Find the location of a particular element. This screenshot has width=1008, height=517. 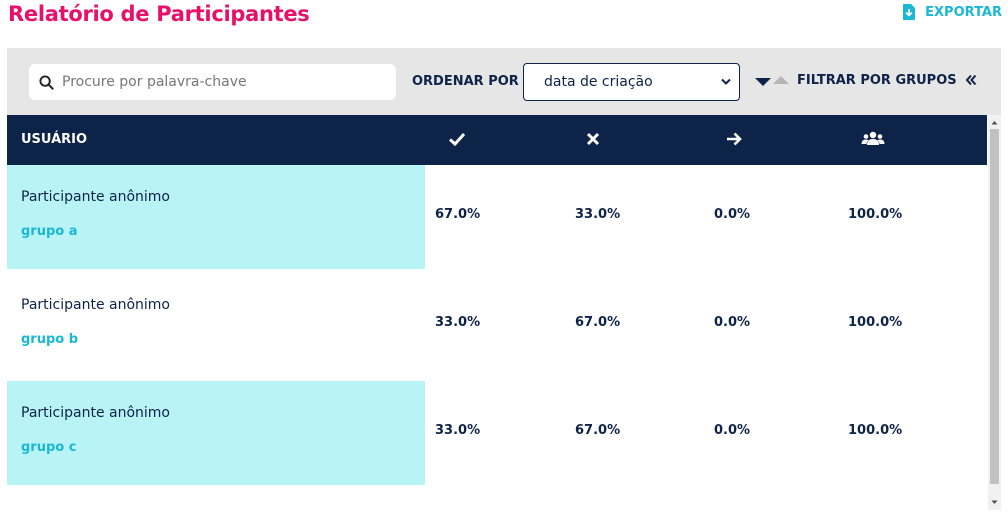

column-header-user: USUÁRIO is located at coordinates (54, 139).